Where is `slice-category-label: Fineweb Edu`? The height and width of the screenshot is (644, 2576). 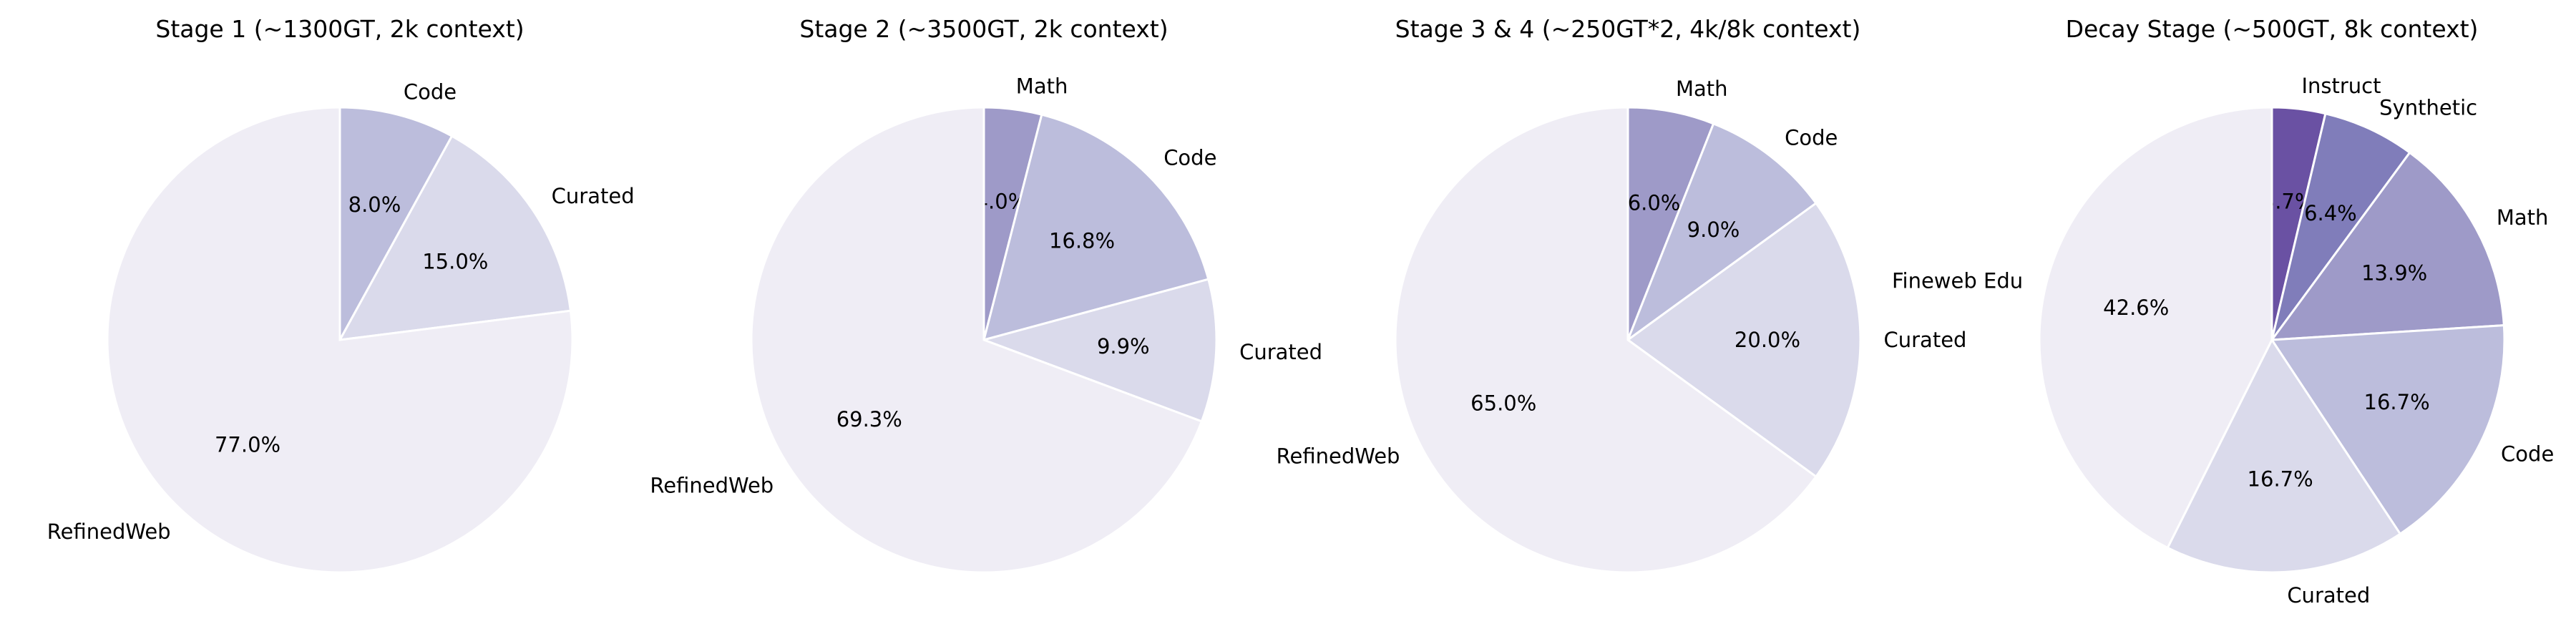 slice-category-label: Fineweb Edu is located at coordinates (1957, 281).